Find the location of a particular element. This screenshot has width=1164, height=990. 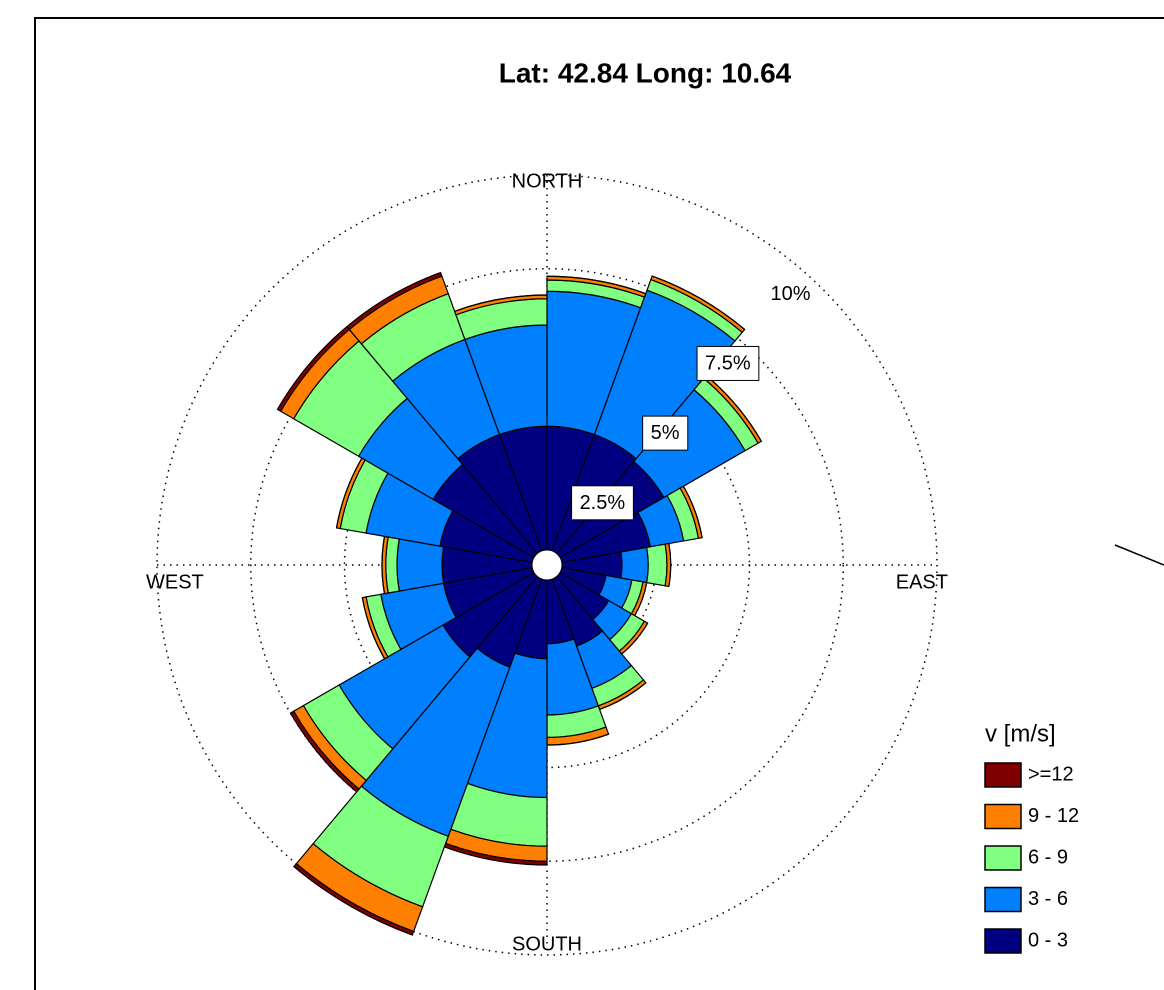

r-tick-label: 5% is located at coordinates (665, 433).